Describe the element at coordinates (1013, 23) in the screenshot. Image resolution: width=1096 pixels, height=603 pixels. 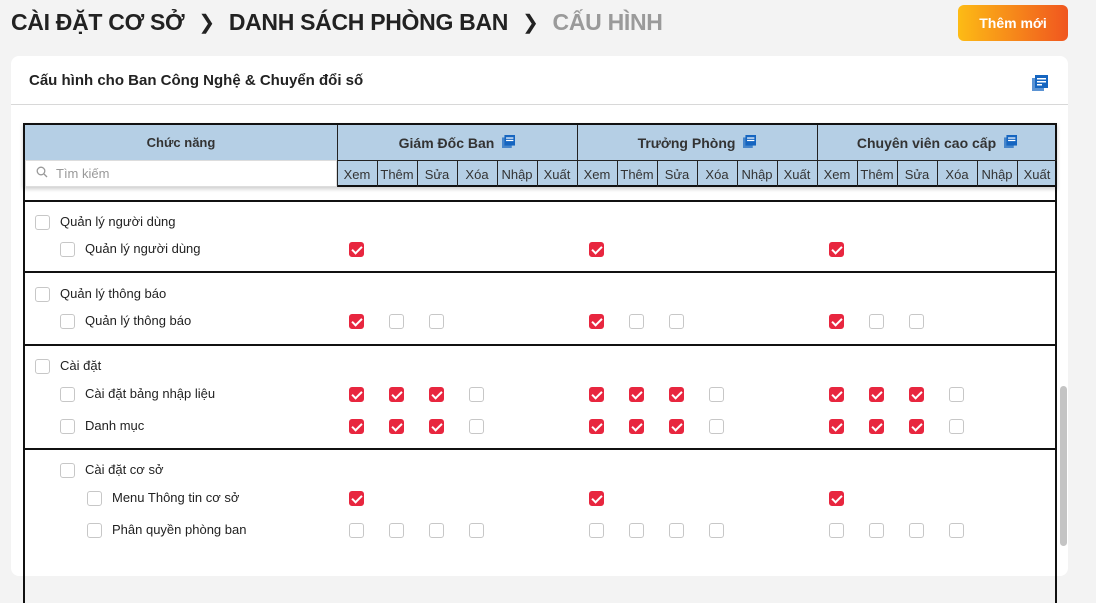
I see `add-new-button: Thêm mới` at that location.